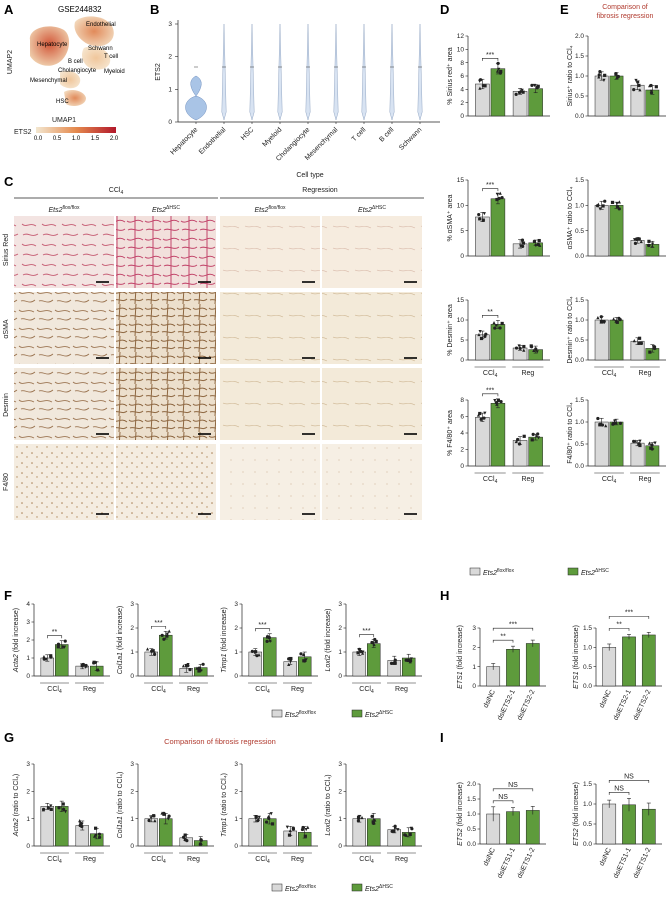  Describe the element at coordinates (372, 816) in the screenshot. I see `g-chart-3-dot` at that location.